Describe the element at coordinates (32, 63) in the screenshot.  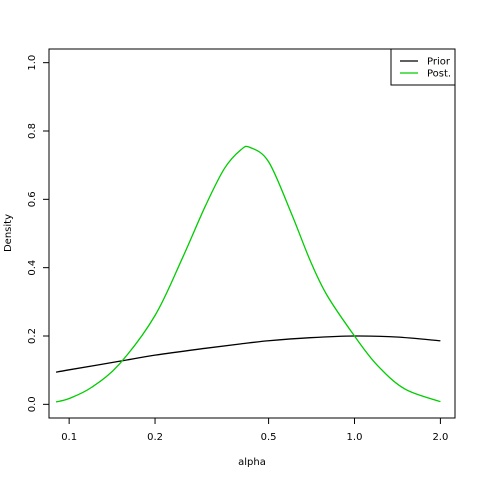
I see `y-tick-label: 1.0` at that location.